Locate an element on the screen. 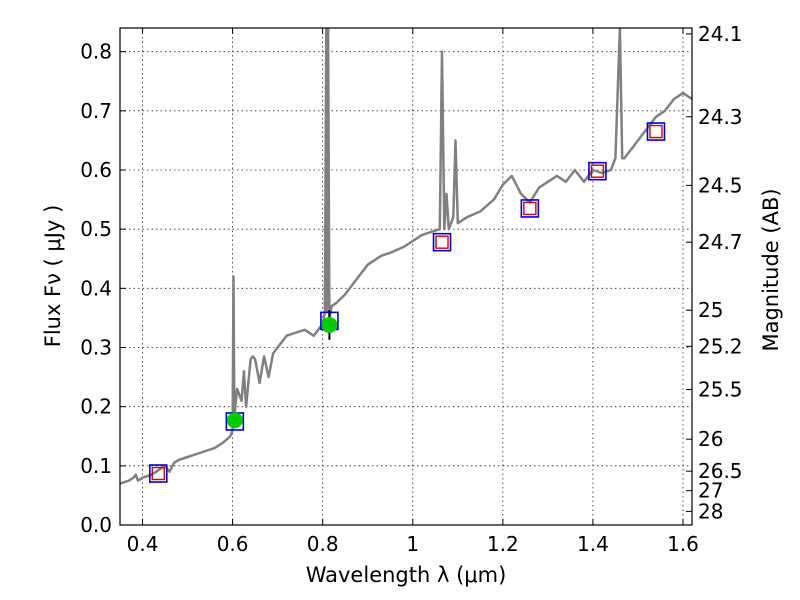 This screenshot has height=600, width=800. y-tick-label: 0.2 is located at coordinates (96, 407).